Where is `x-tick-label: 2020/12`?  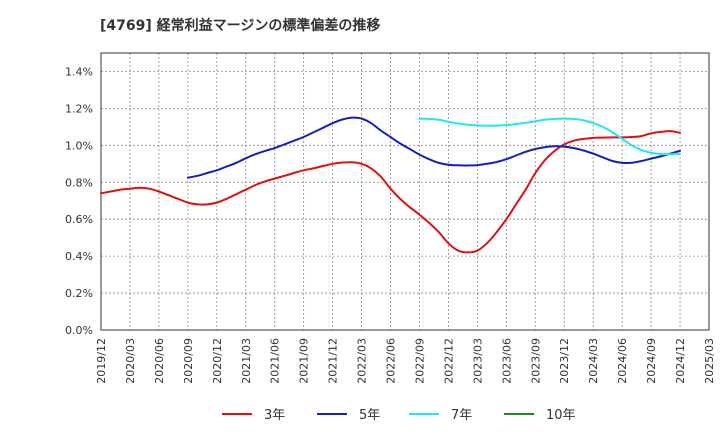 x-tick-label: 2020/12 is located at coordinates (217, 361).